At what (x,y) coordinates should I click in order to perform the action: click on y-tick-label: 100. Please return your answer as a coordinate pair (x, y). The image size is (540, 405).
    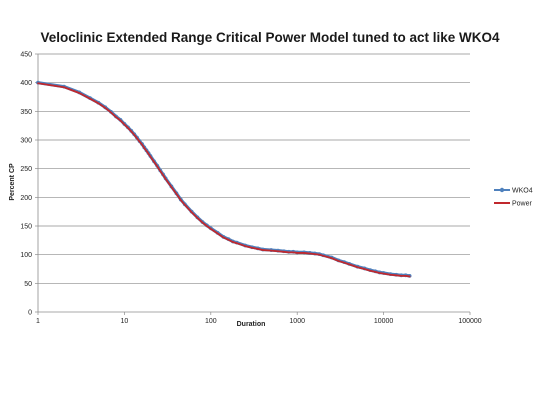
    Looking at the image, I should click on (26, 255).